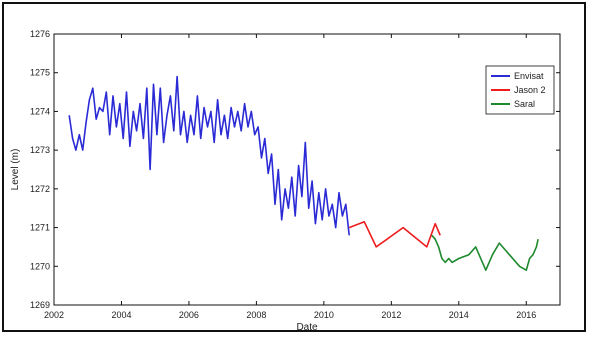 The height and width of the screenshot is (338, 592). What do you see at coordinates (189, 315) in the screenshot?
I see `x-tick-label: 2006` at bounding box center [189, 315].